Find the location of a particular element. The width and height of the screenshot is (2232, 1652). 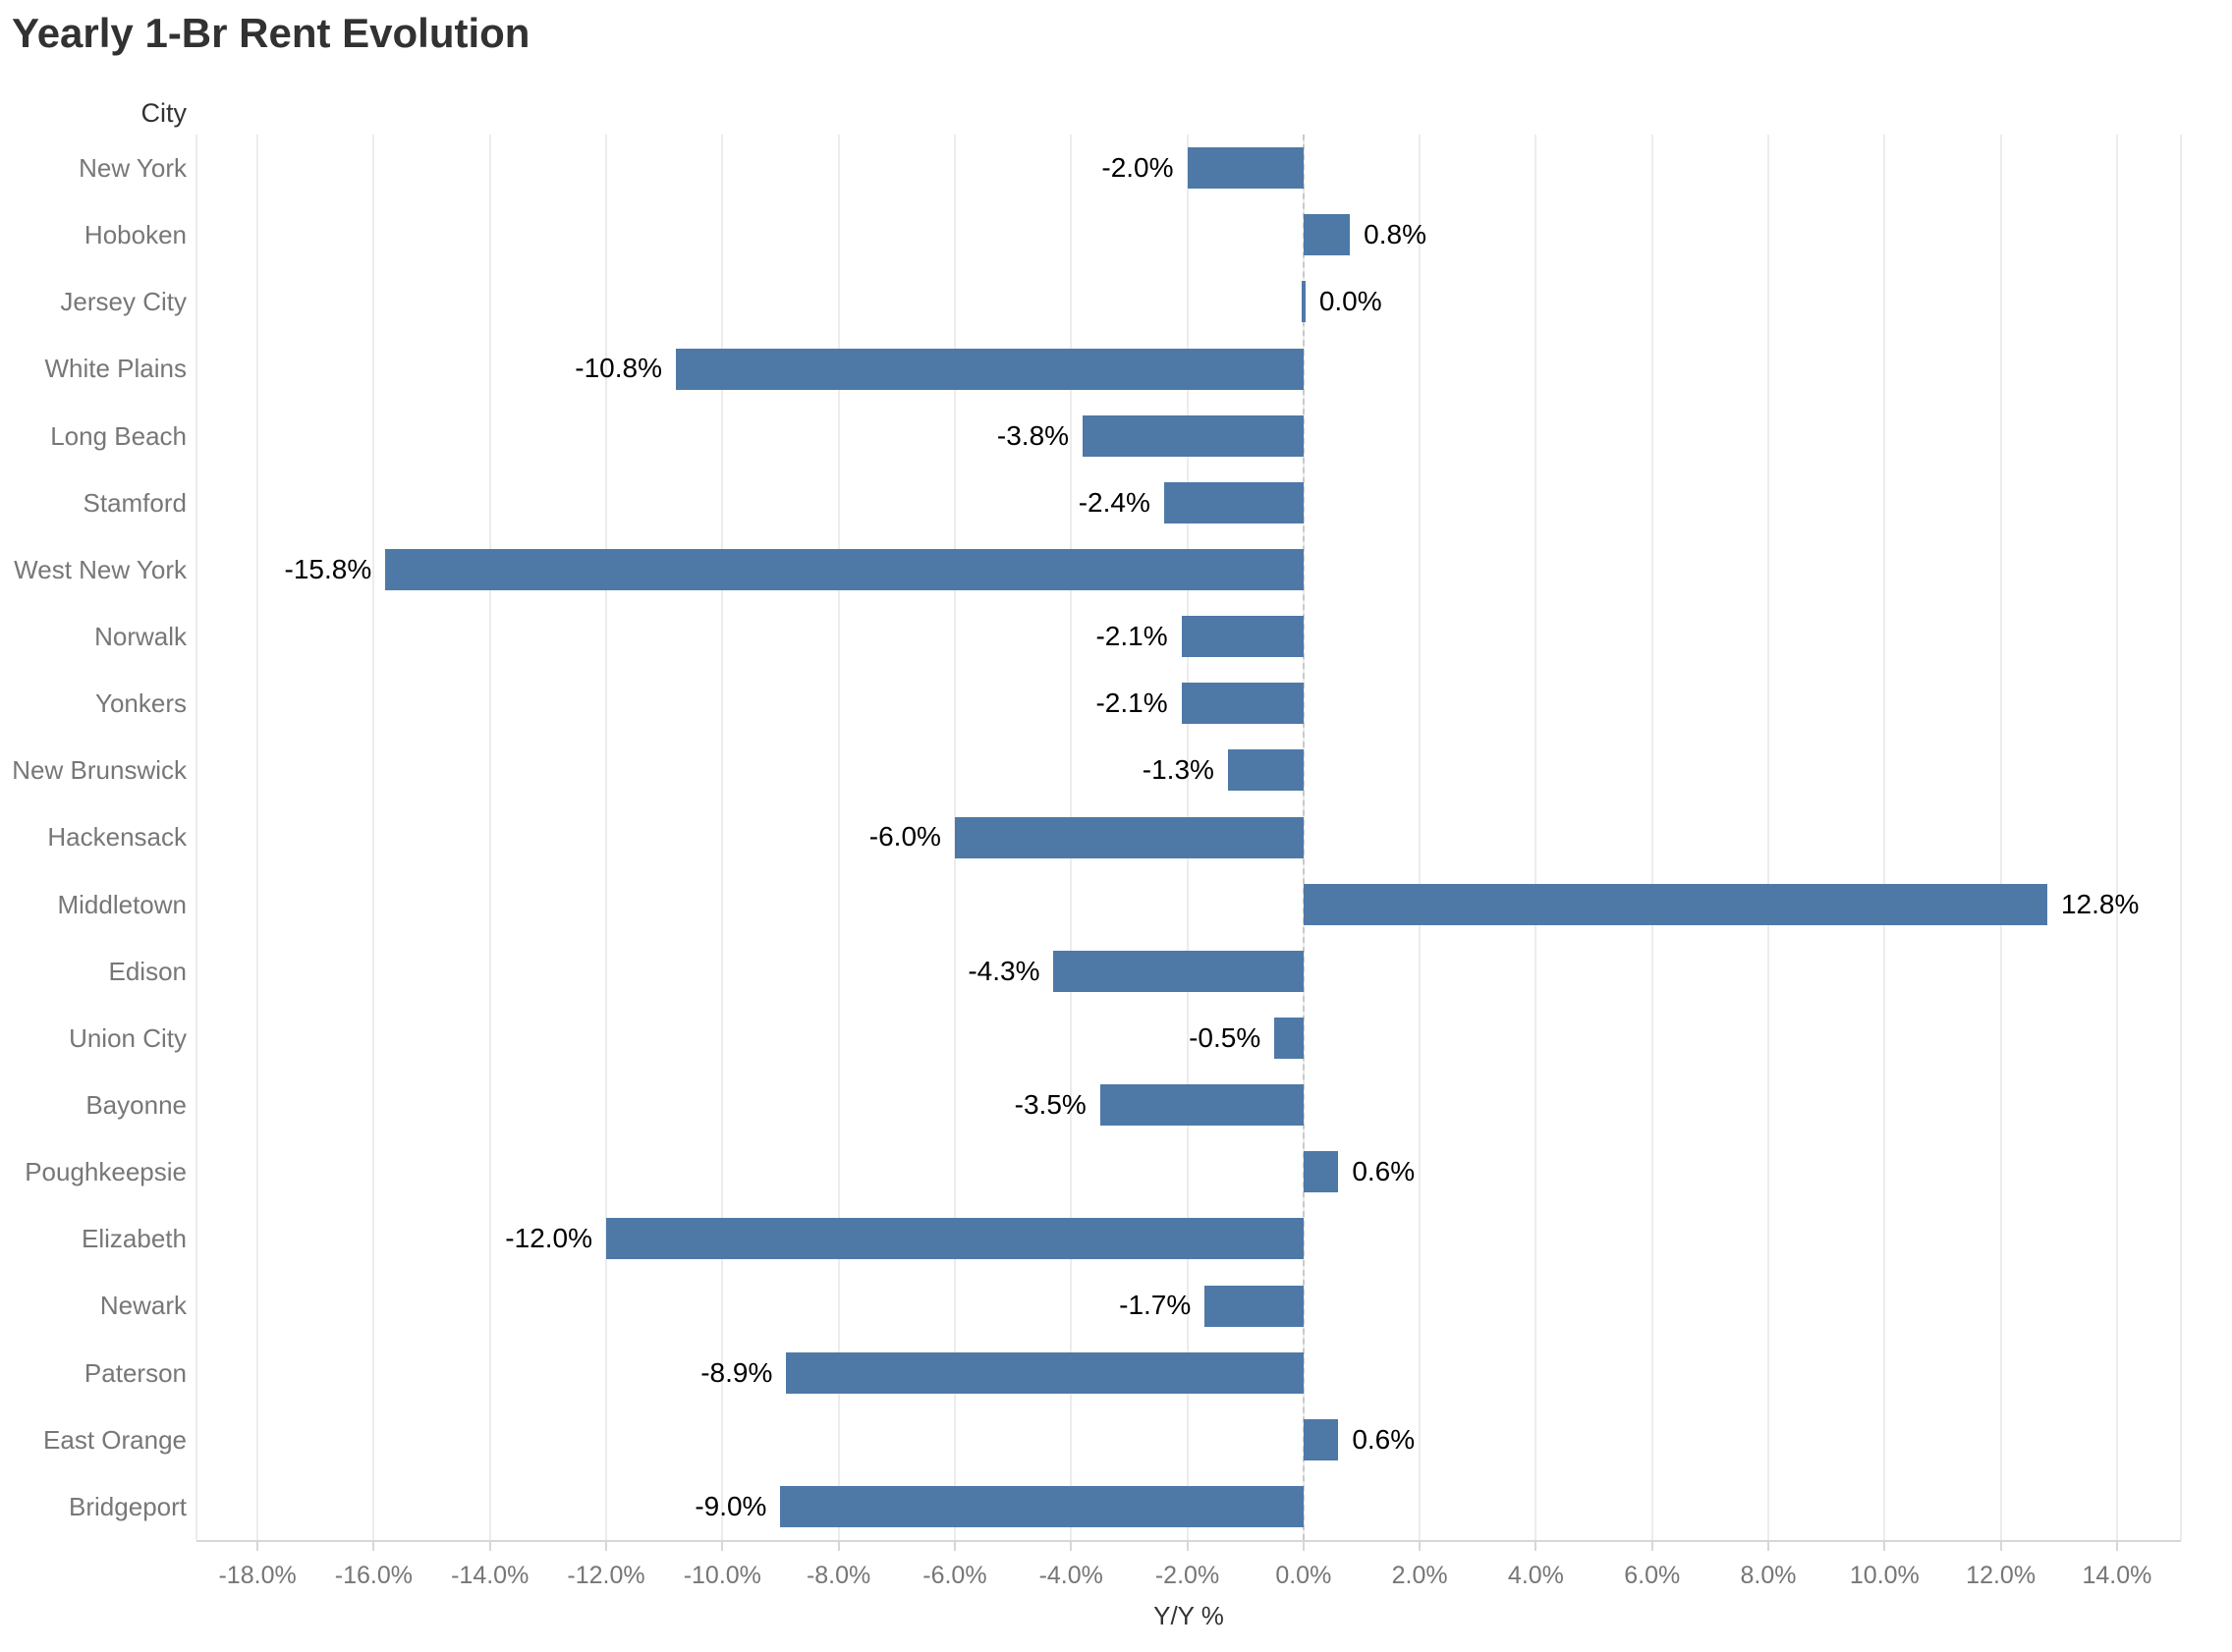

category-label: Poughkeepsie is located at coordinates (106, 1172).